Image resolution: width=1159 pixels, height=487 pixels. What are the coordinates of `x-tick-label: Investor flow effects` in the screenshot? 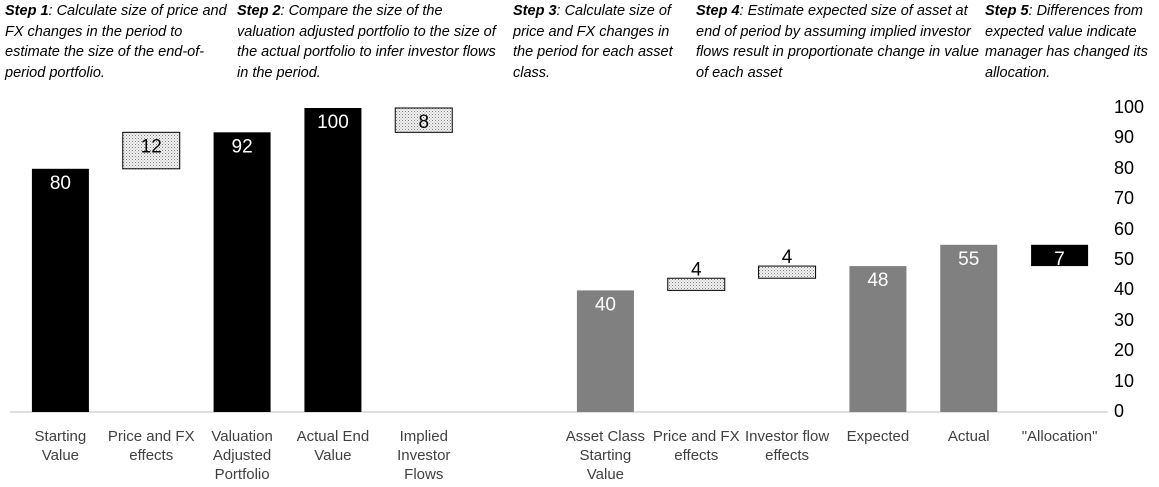 It's located at (787, 446).